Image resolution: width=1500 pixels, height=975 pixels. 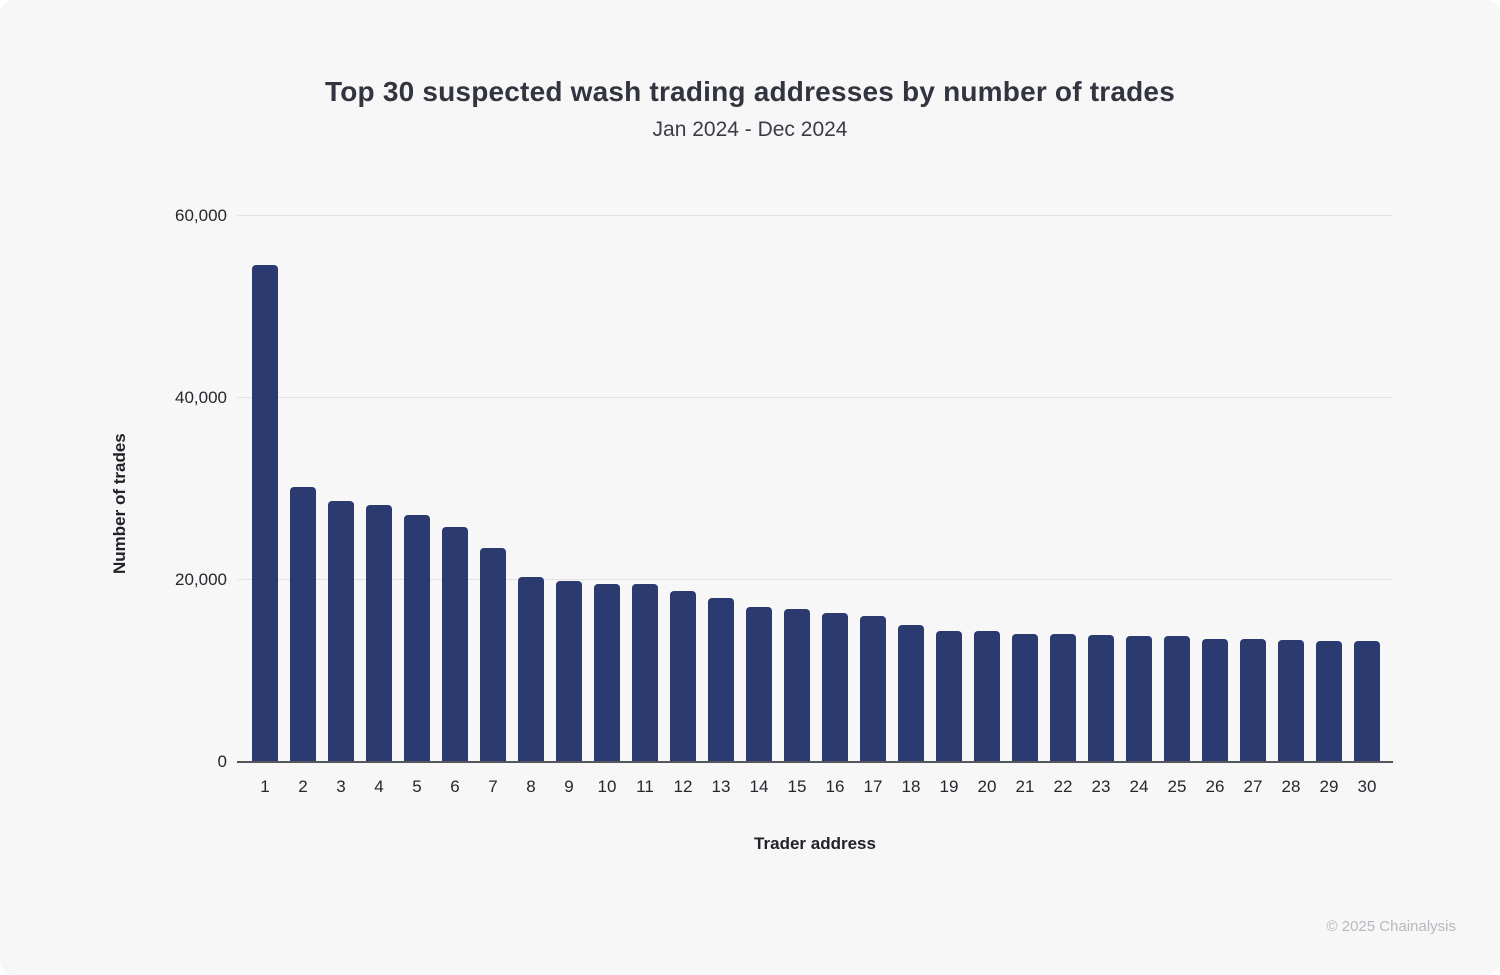 I want to click on y-tick-label: 60,000, so click(x=201, y=215).